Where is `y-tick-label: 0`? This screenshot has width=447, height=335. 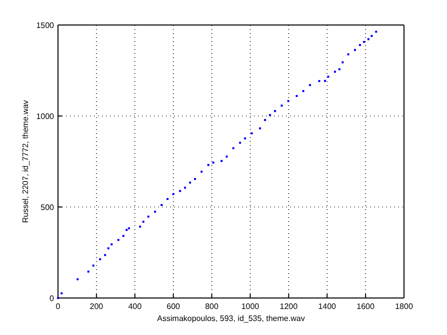 y-tick-label: 0 is located at coordinates (52, 298).